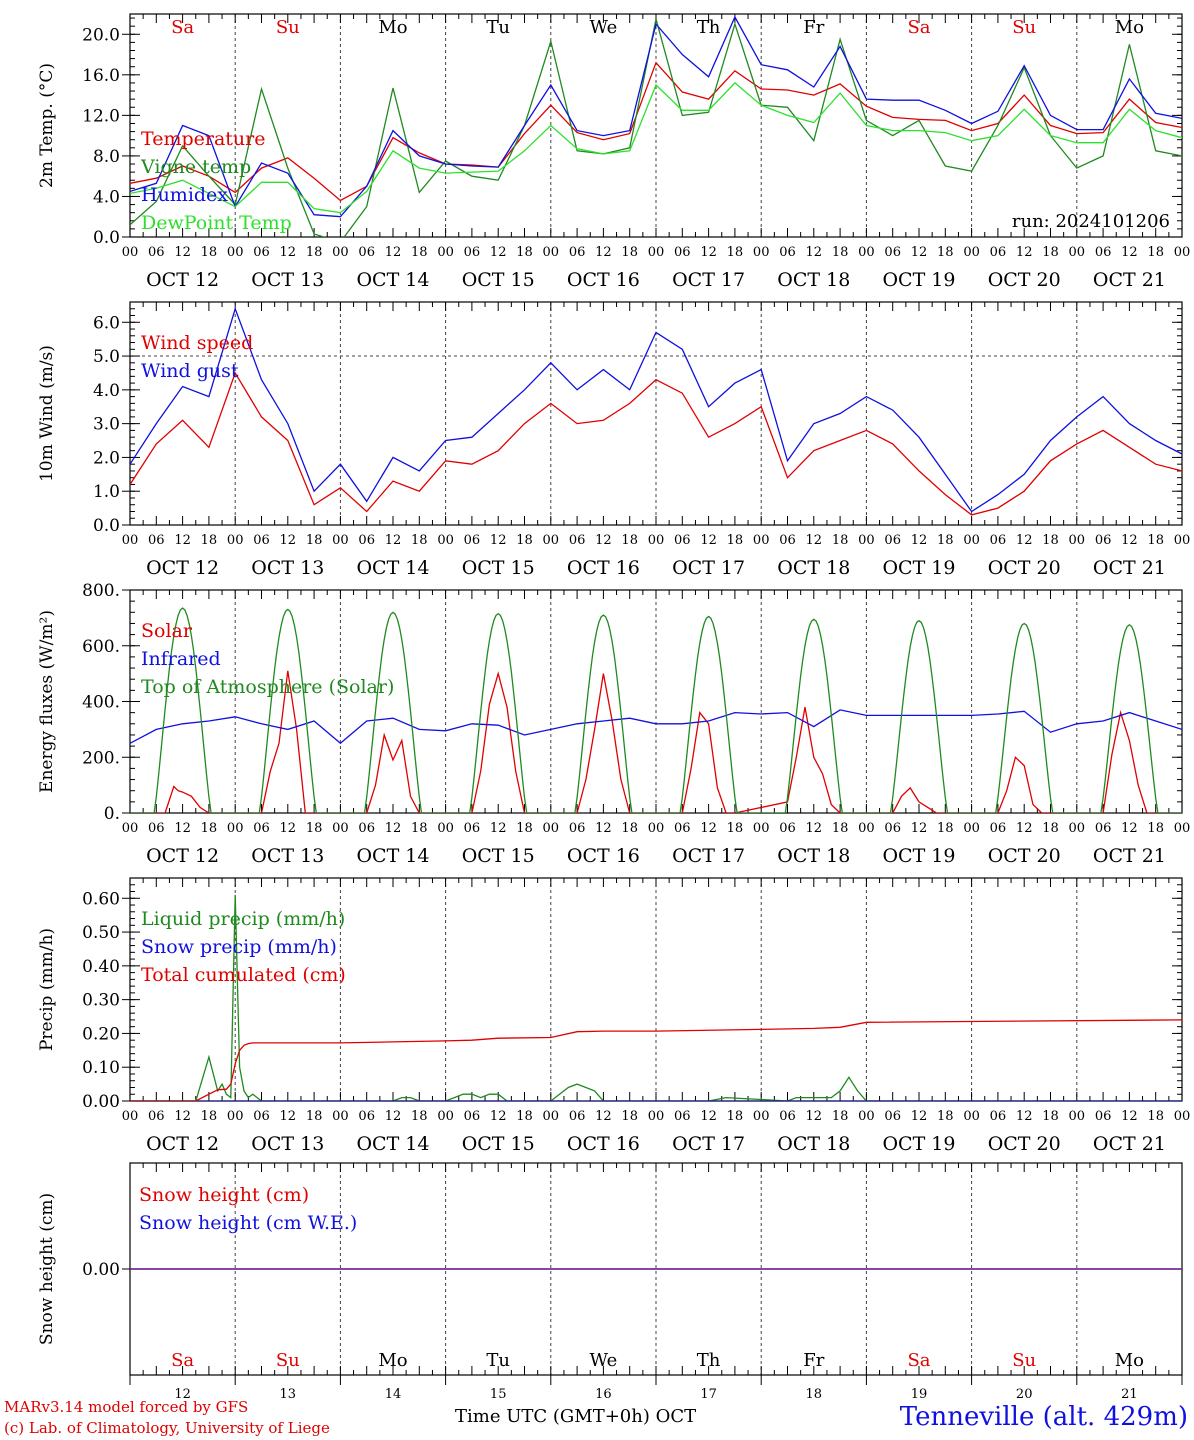 This screenshot has height=1440, width=1194. Describe the element at coordinates (248, 1223) in the screenshot. I see `legend-entry: Snow height (cm W.E.)` at that location.